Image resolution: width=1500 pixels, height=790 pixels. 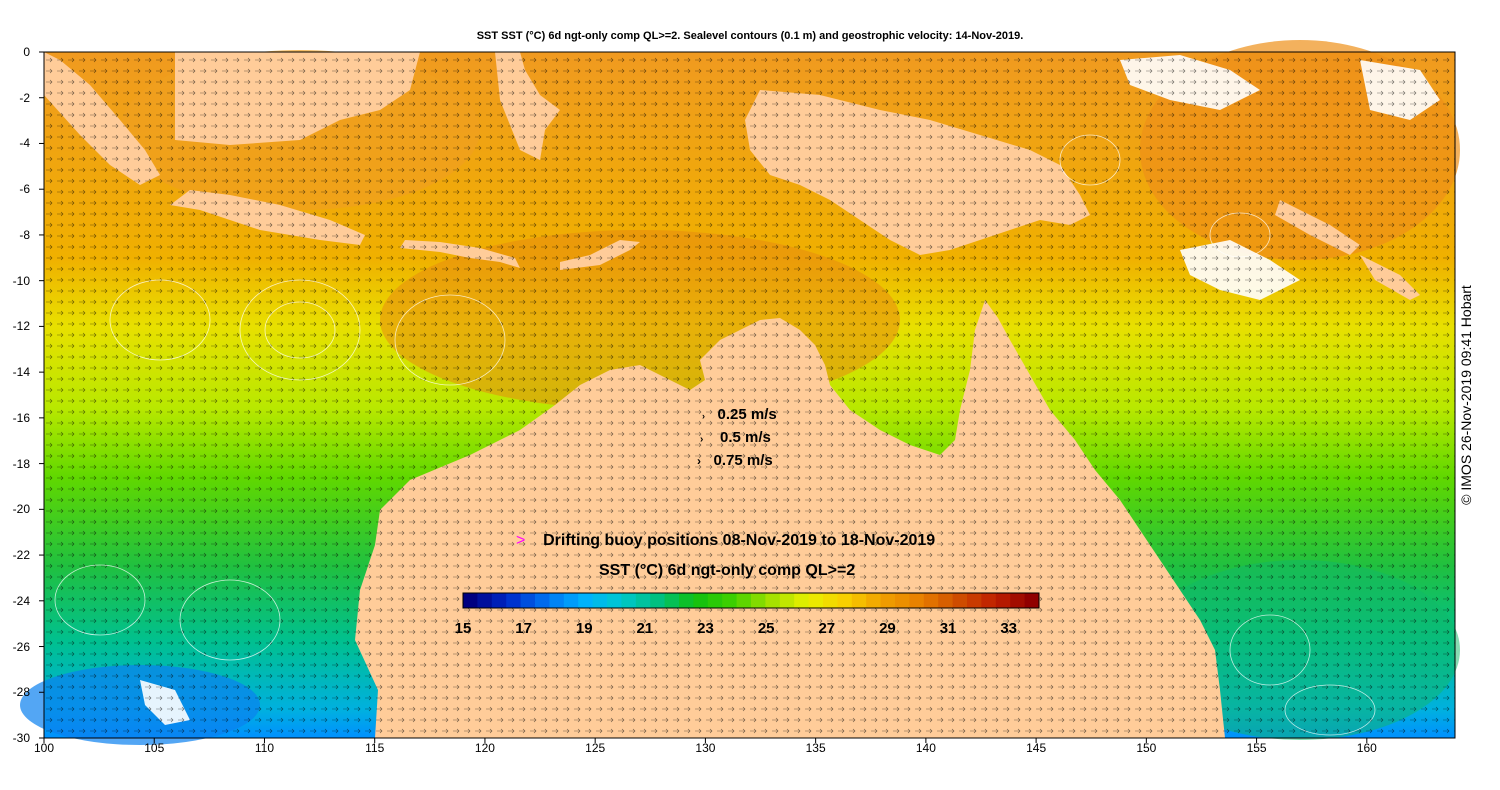 What do you see at coordinates (815, 748) in the screenshot?
I see `x-tick-label: 135` at bounding box center [815, 748].